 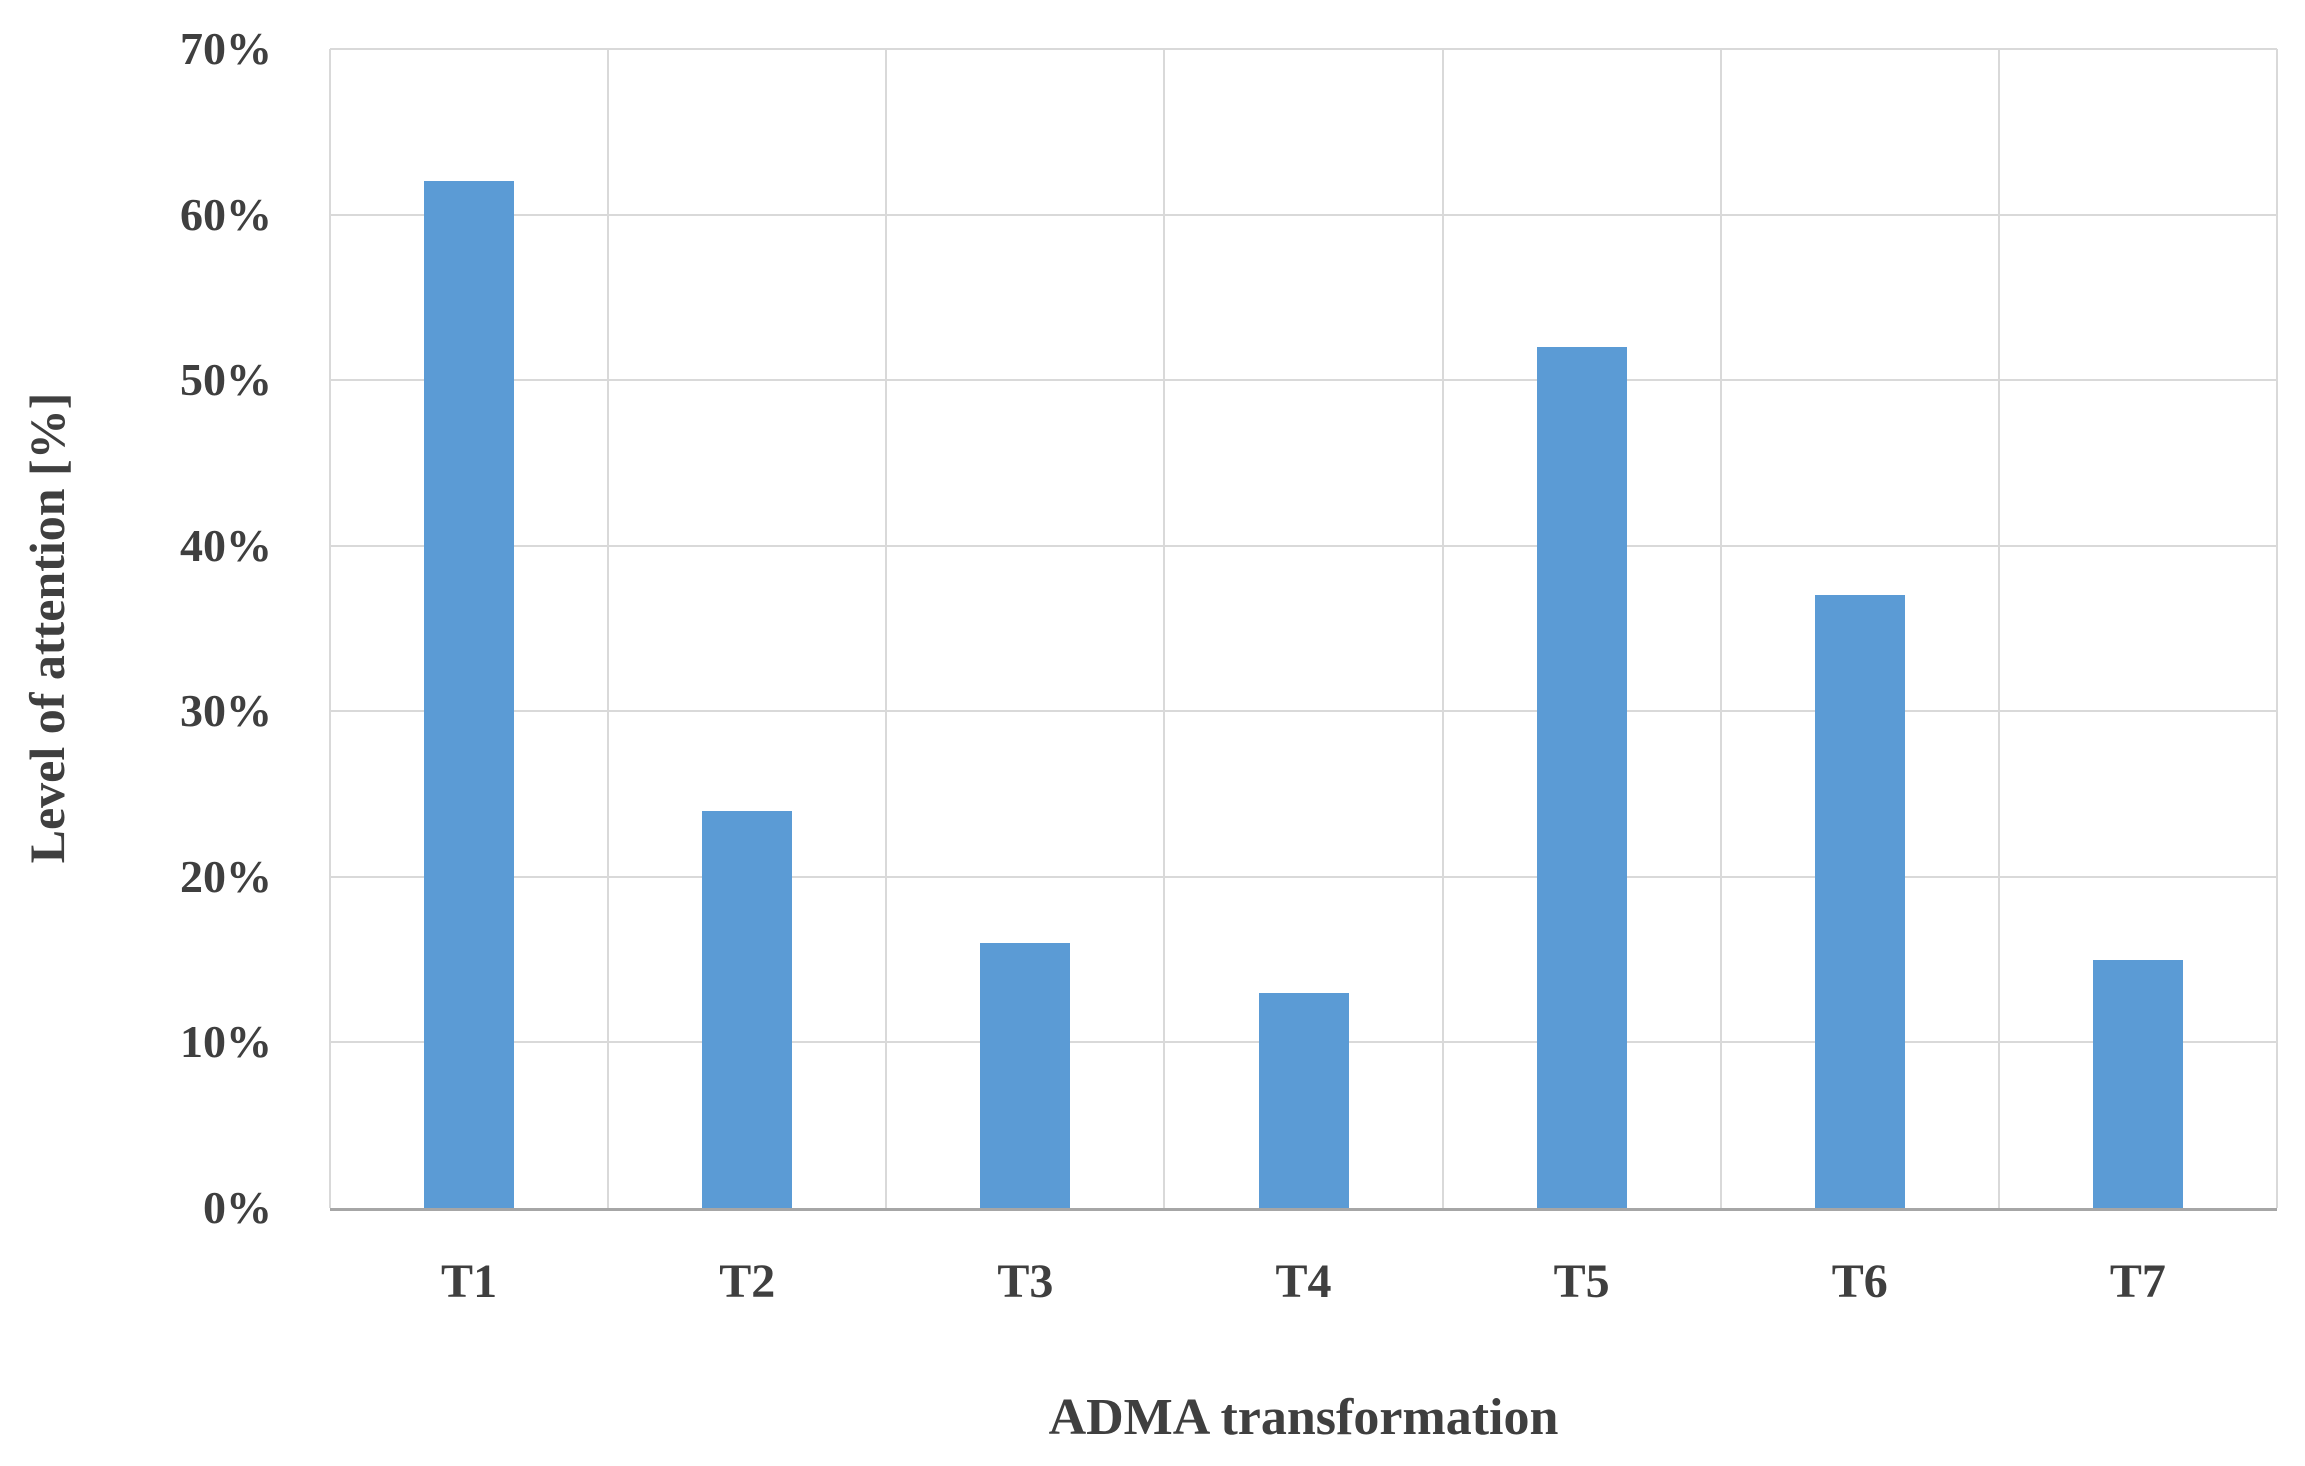 I want to click on x-category-label: T5, so click(x=1581, y=1281).